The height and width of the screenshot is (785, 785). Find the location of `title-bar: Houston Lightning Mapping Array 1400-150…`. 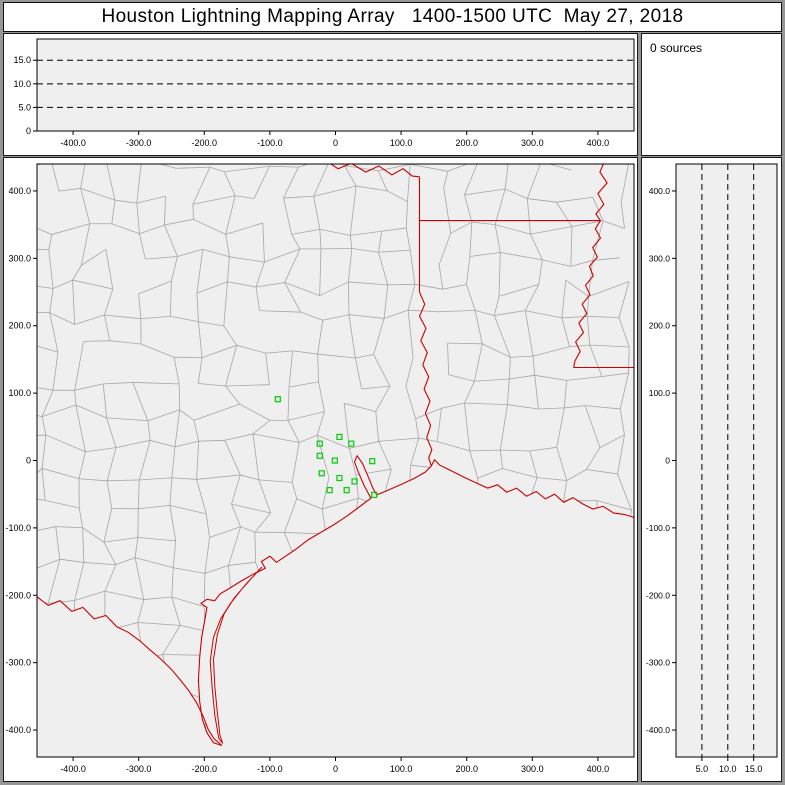

title-bar: Houston Lightning Mapping Array 1400-150… is located at coordinates (392, 17).